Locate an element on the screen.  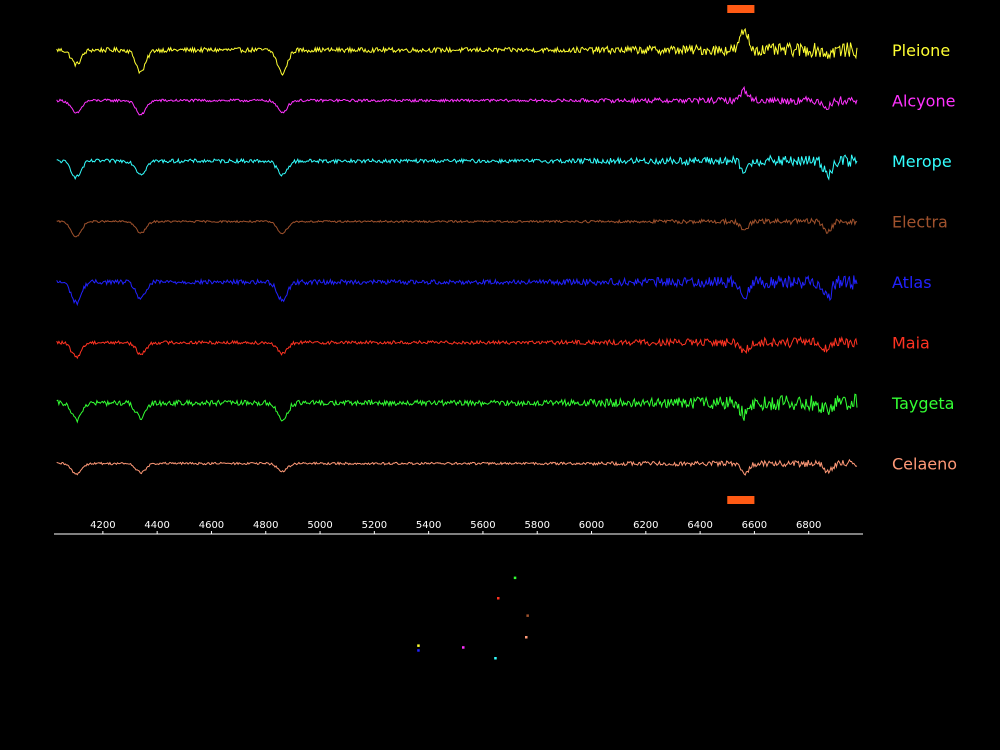
x-tick-label: 6800 is located at coordinates (808, 525).